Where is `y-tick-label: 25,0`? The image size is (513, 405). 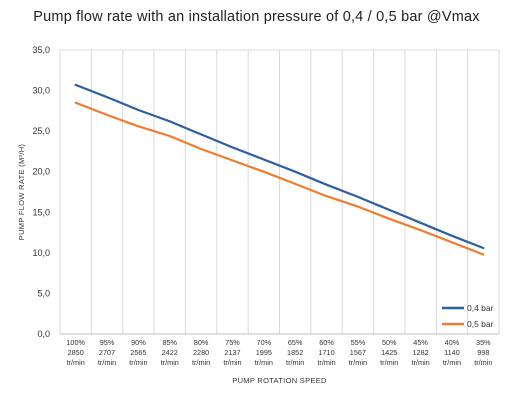 y-tick-label: 25,0 is located at coordinates (41, 131).